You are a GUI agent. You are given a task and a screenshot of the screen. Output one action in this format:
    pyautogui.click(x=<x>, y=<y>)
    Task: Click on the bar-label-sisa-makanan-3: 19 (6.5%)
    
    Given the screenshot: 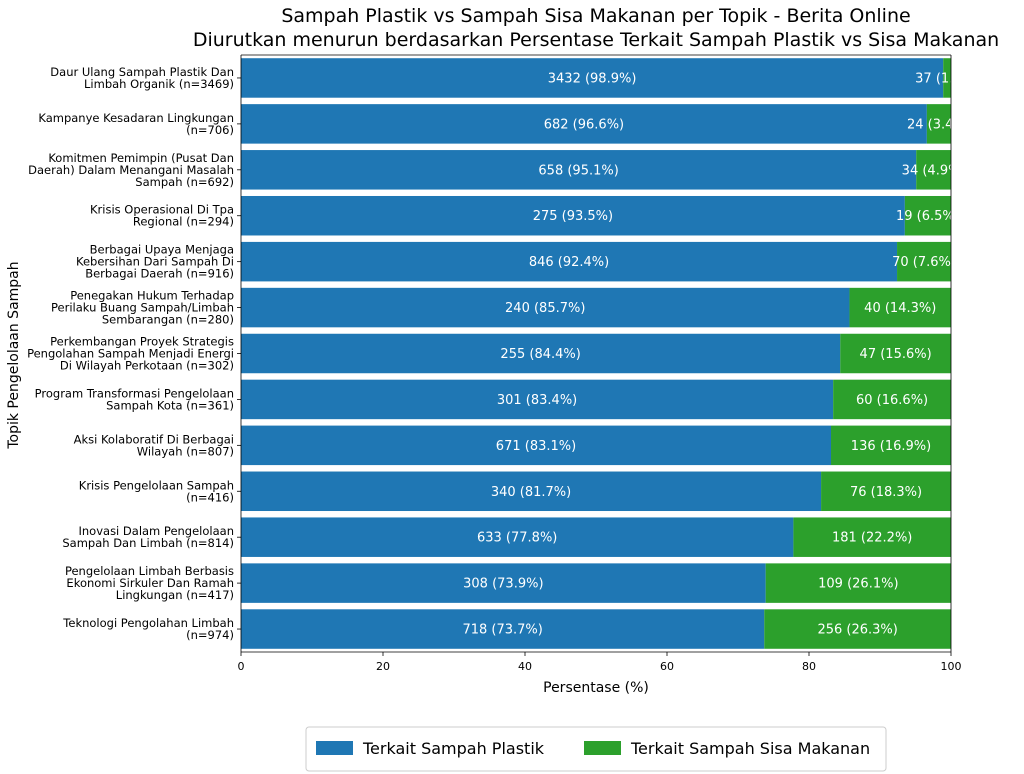 What is the action you would take?
    pyautogui.click(x=928, y=216)
    